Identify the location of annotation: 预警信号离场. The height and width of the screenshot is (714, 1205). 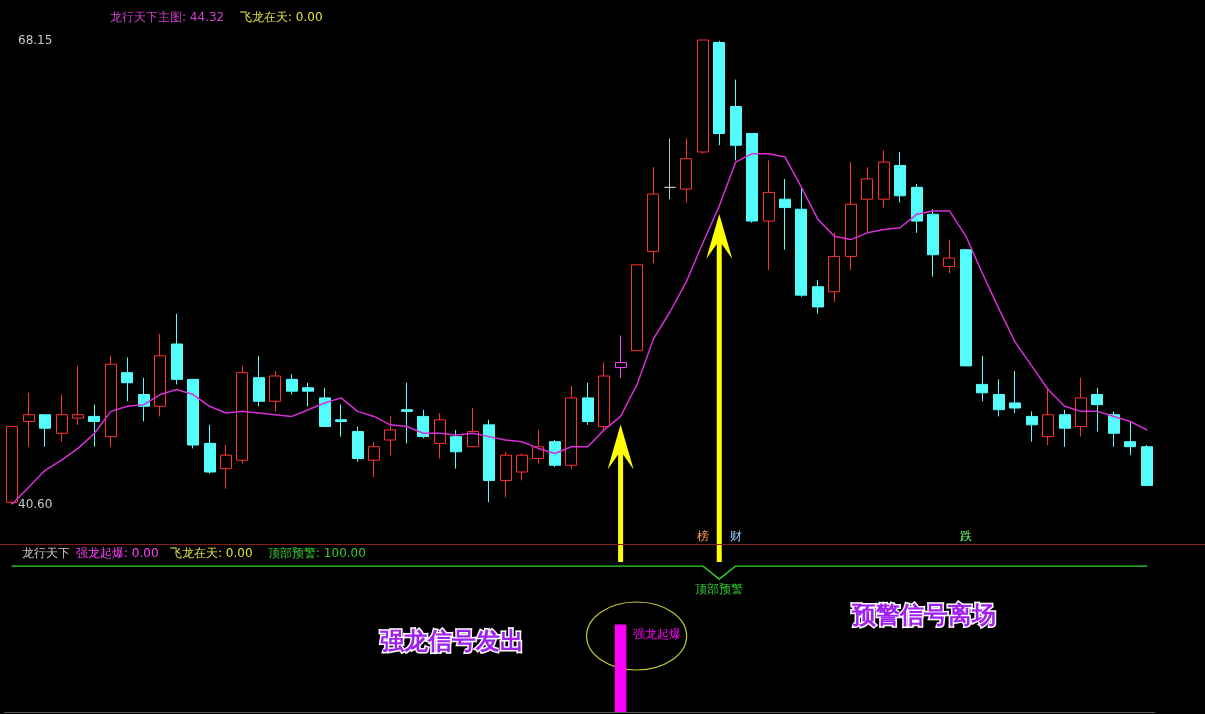
(923, 614).